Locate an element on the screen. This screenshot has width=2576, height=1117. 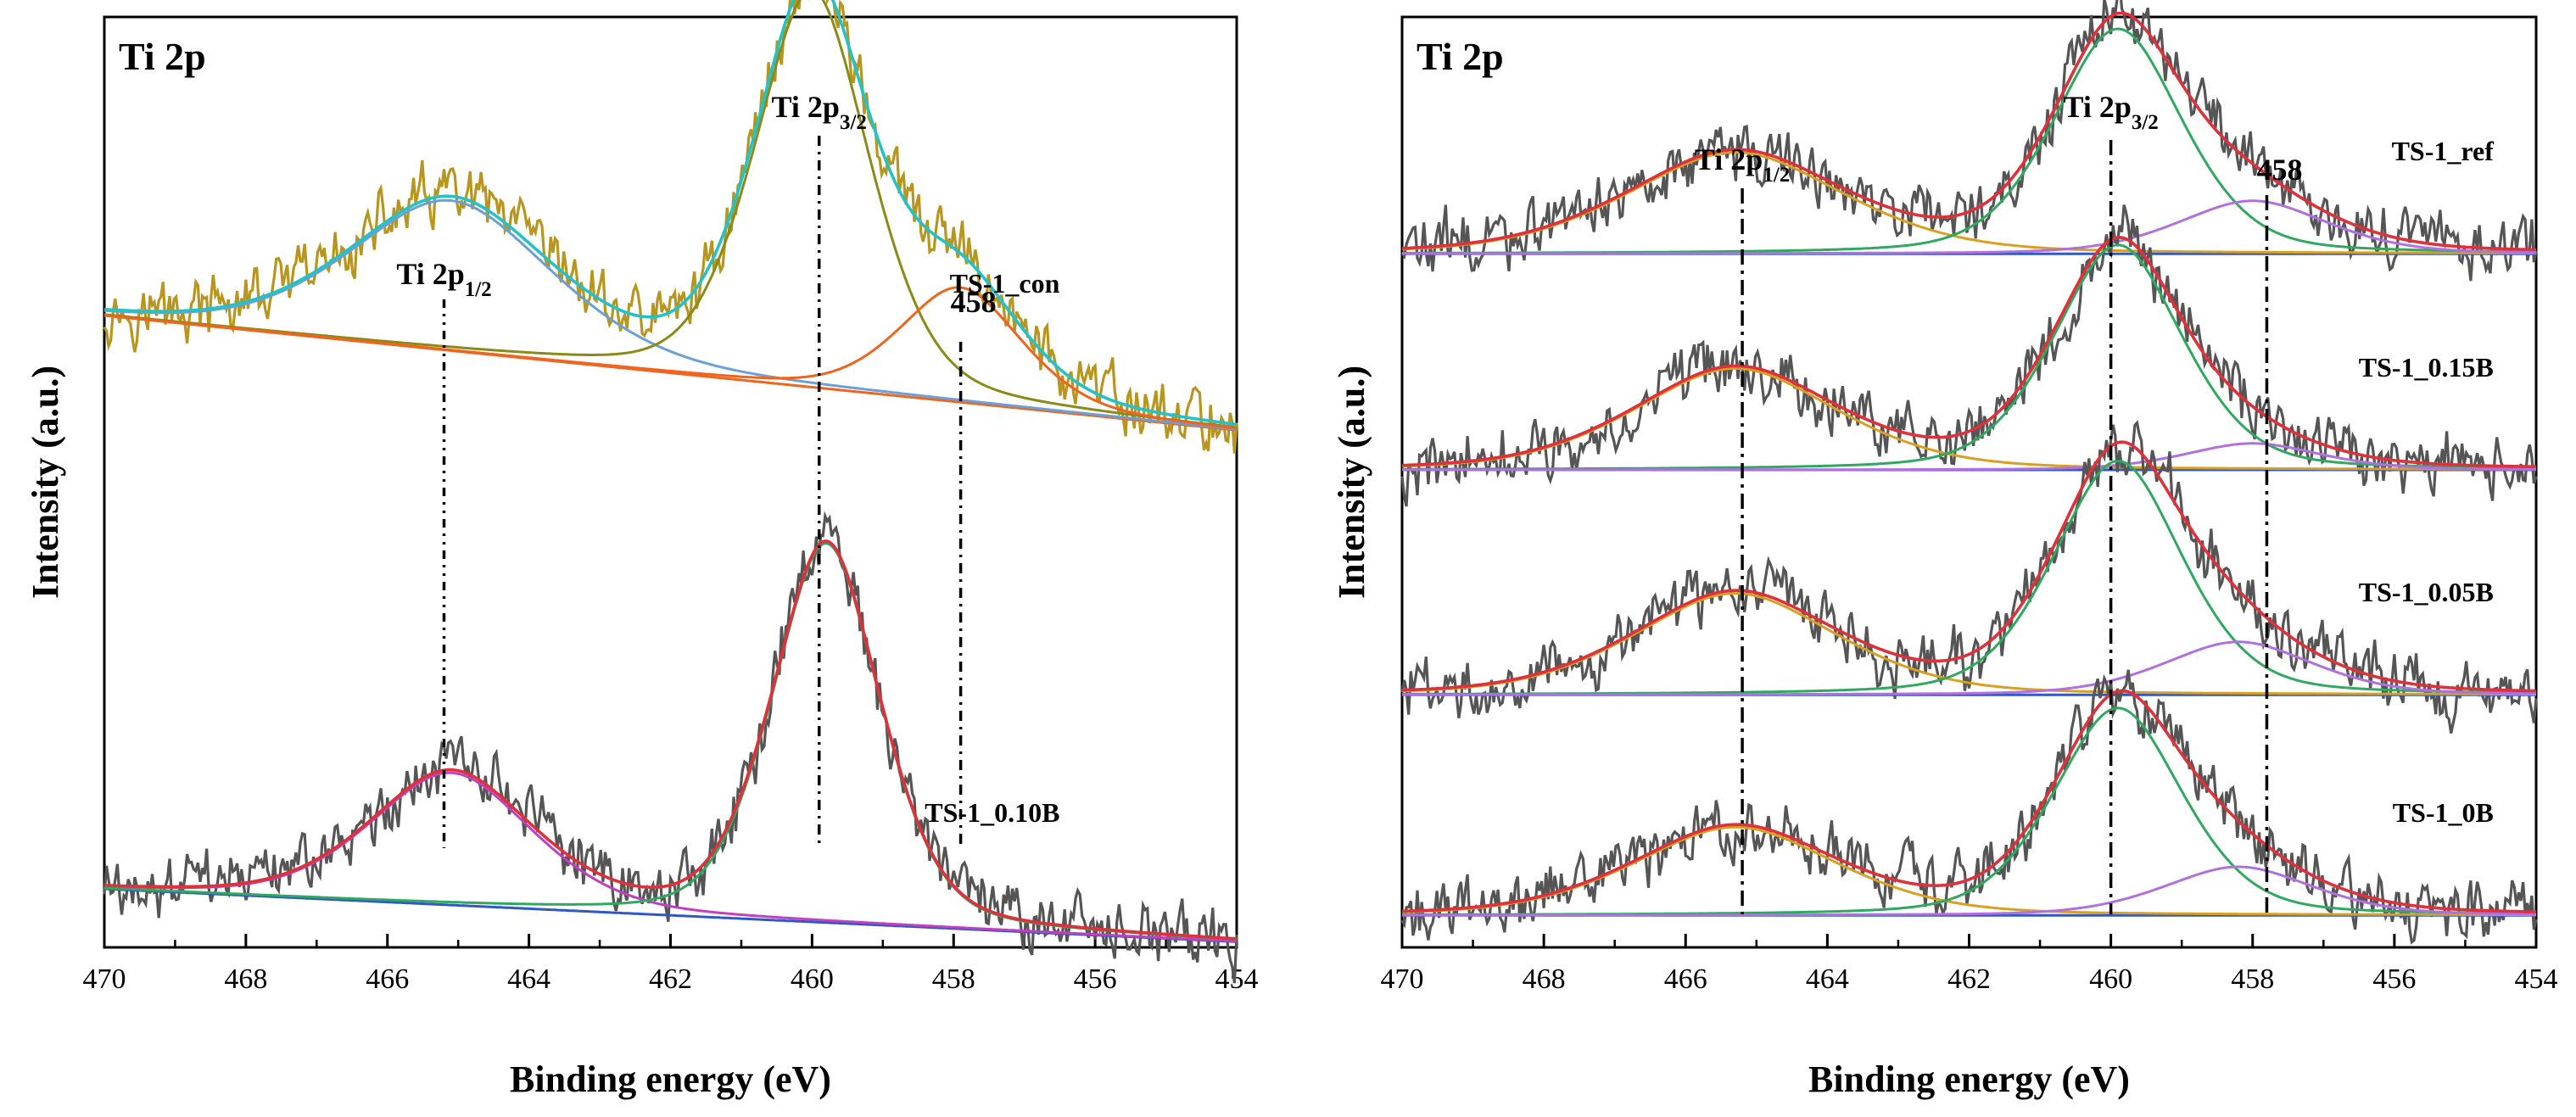
series-TS-1_0.05B: TS-1_0.05B is located at coordinates (1969, 577).